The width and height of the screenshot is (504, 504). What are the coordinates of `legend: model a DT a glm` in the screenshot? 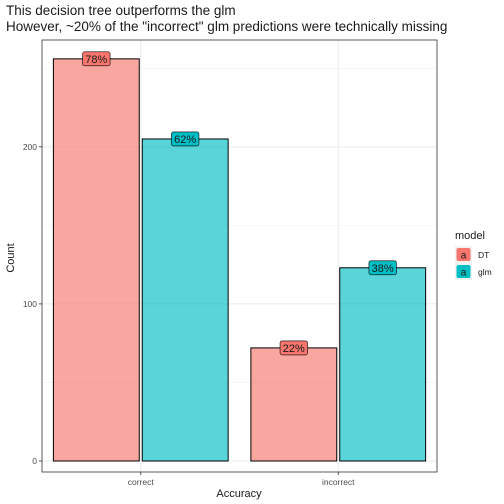 It's located at (473, 255).